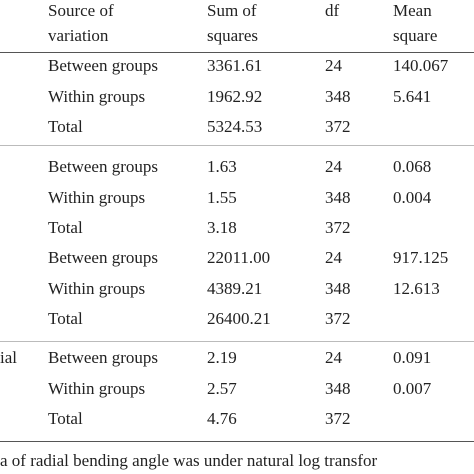 The height and width of the screenshot is (474, 474). Describe the element at coordinates (421, 65) in the screenshot. I see `value-cell: 140.067` at that location.